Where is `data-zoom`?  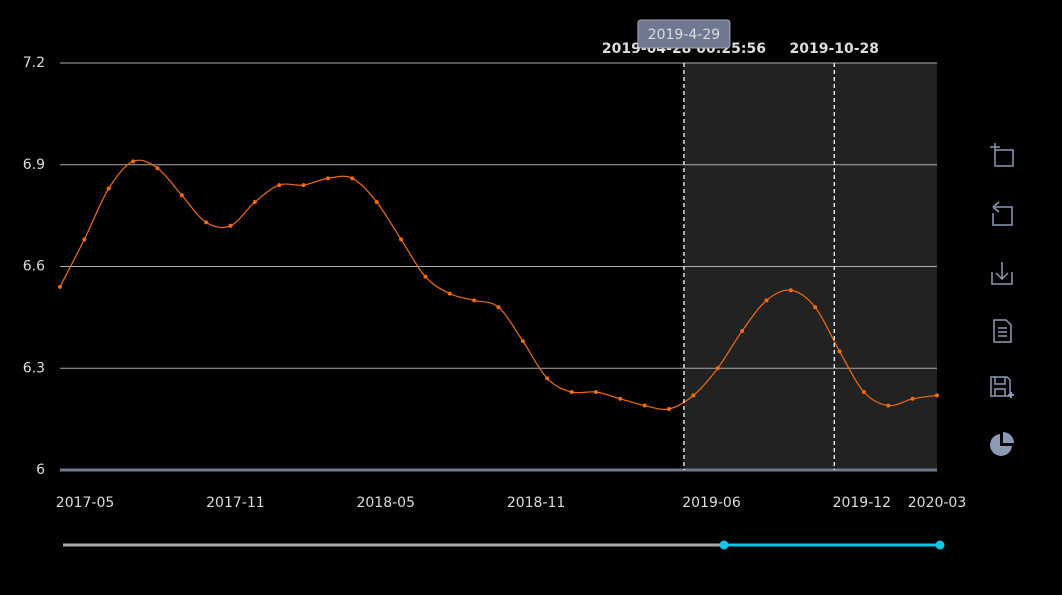 data-zoom is located at coordinates (504, 545).